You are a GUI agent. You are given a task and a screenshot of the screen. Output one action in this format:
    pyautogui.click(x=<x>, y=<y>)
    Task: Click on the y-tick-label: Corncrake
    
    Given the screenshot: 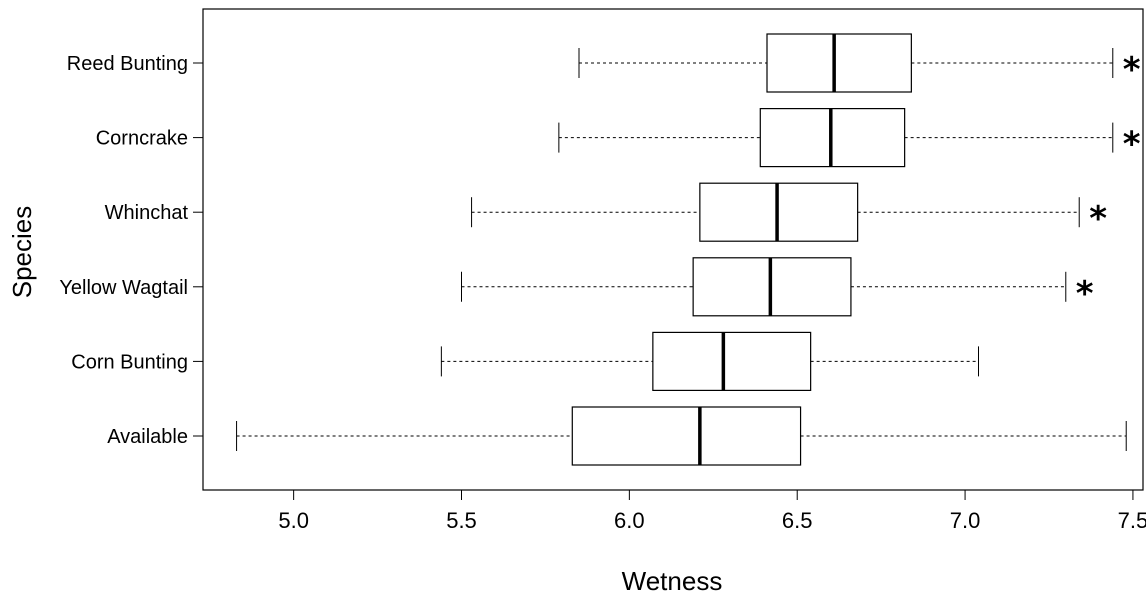 What is the action you would take?
    pyautogui.click(x=142, y=139)
    